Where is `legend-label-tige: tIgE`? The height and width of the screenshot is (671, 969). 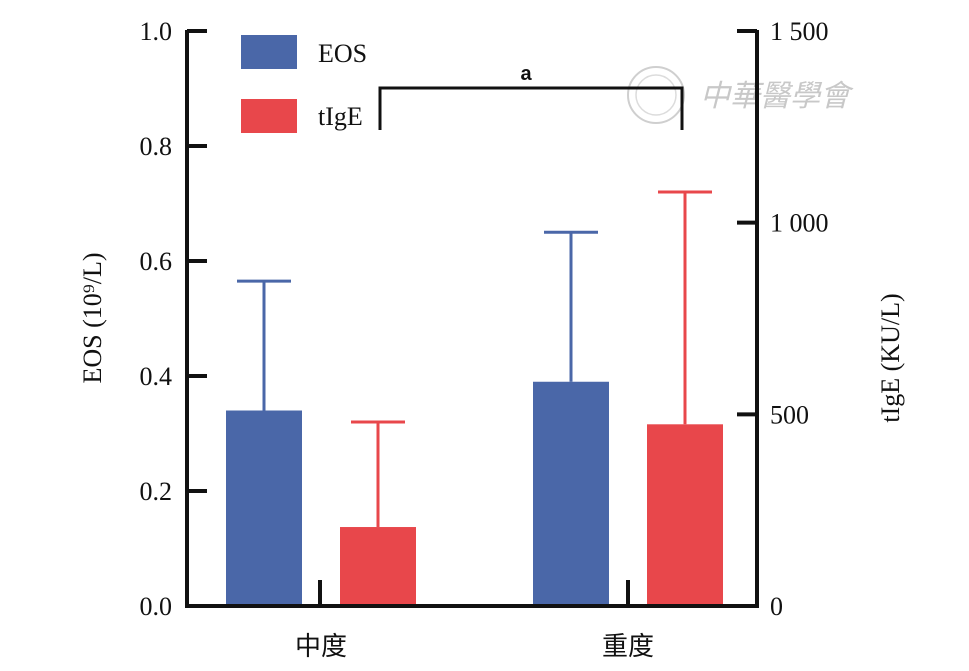 legend-label-tige: tIgE is located at coordinates (340, 116).